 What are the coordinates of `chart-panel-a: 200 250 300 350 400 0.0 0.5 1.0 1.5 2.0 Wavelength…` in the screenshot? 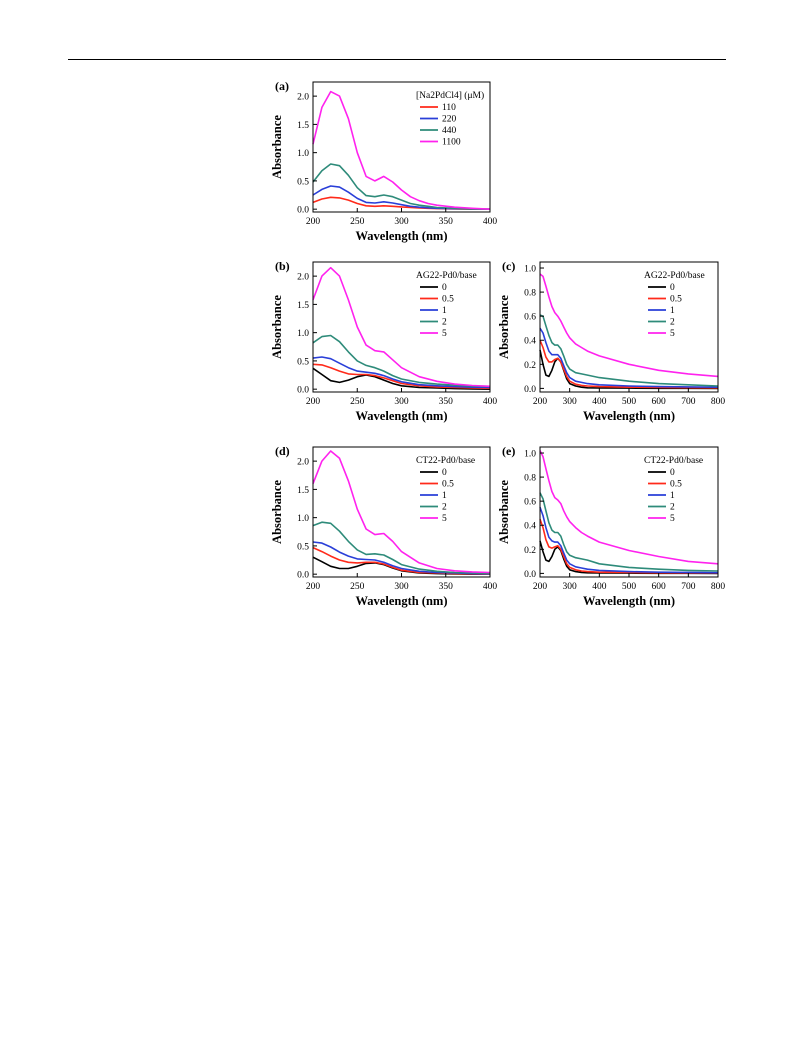 It's located at (384, 161).